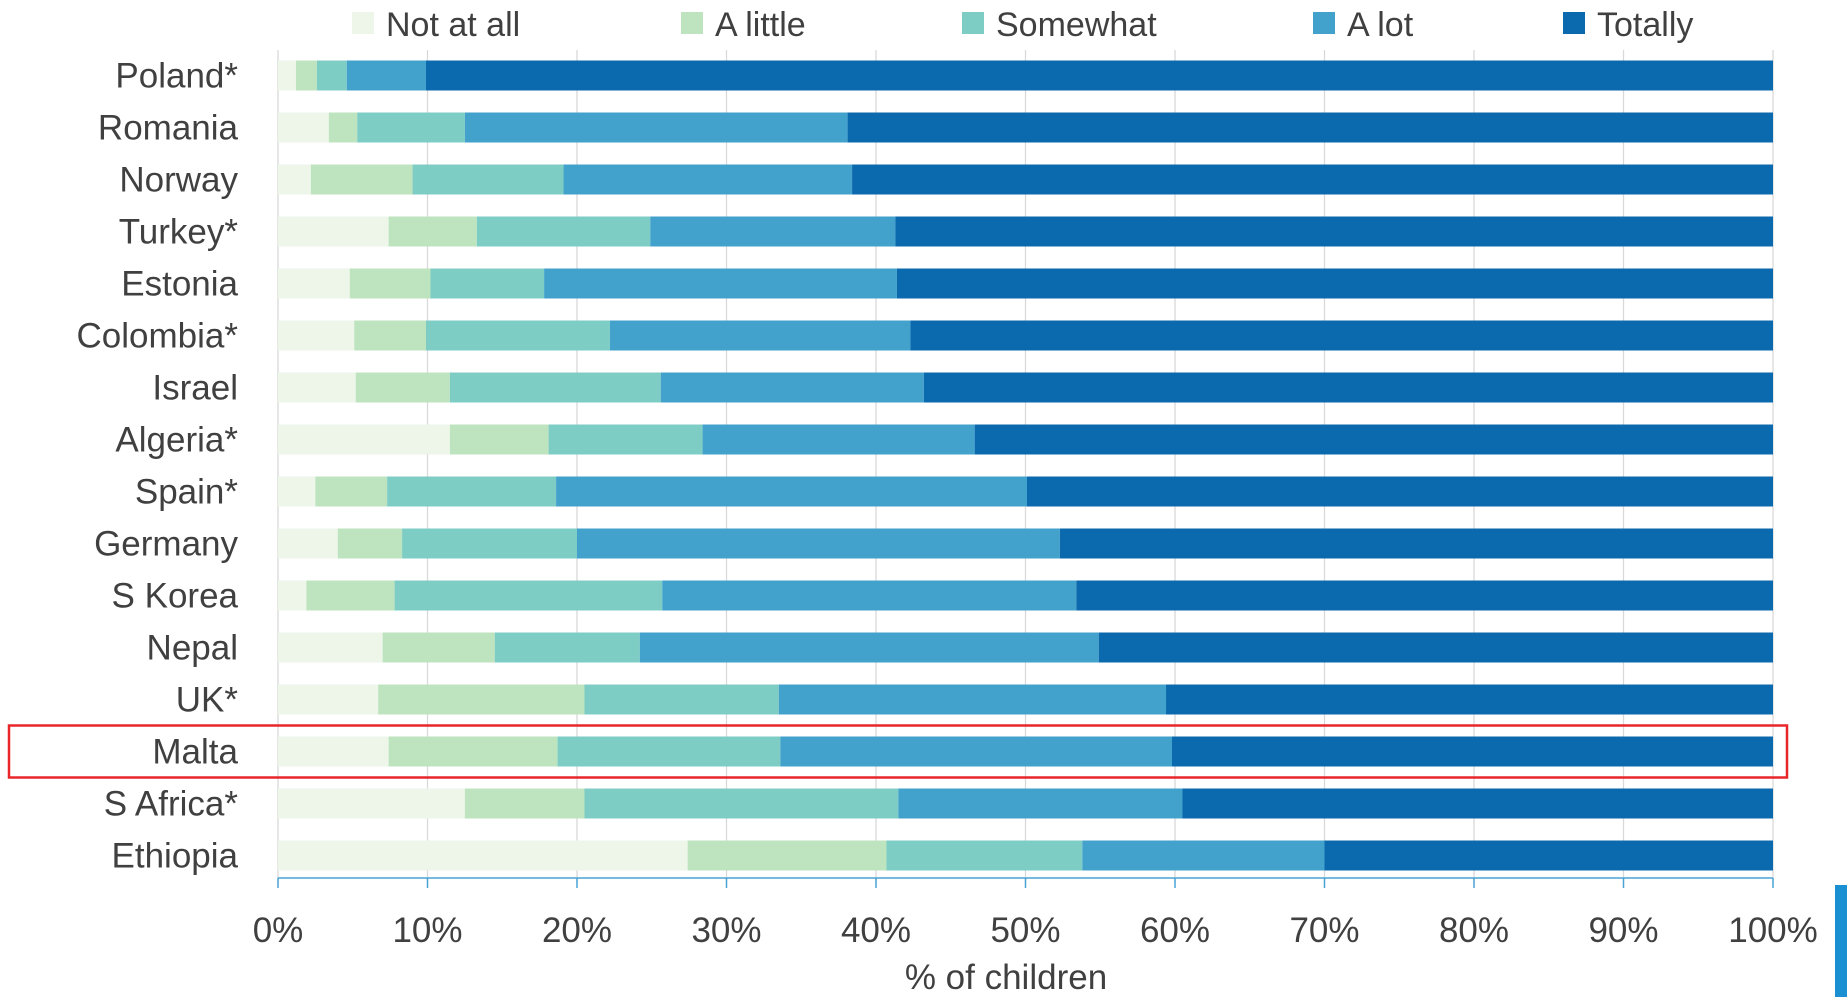 The width and height of the screenshot is (1847, 997). What do you see at coordinates (567, 647) in the screenshot?
I see `bar-nepal-somewhat` at bounding box center [567, 647].